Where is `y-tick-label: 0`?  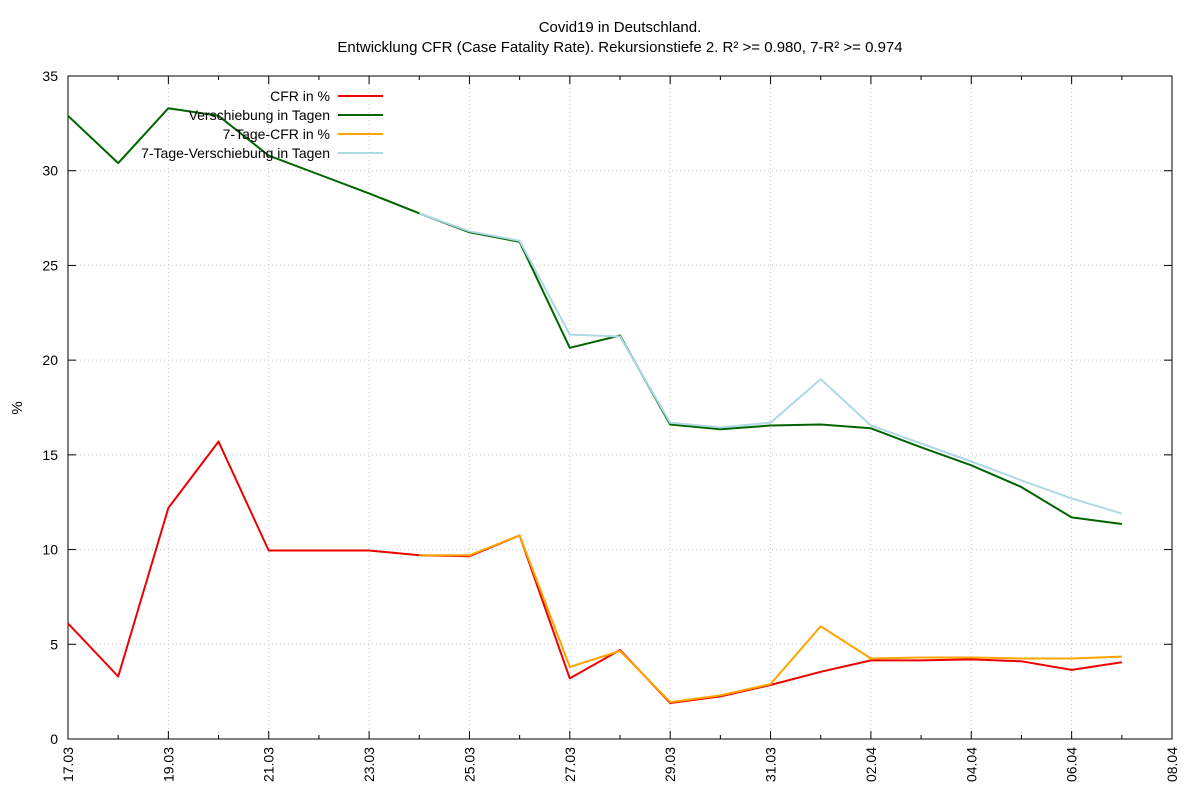
y-tick-label: 0 is located at coordinates (54, 739).